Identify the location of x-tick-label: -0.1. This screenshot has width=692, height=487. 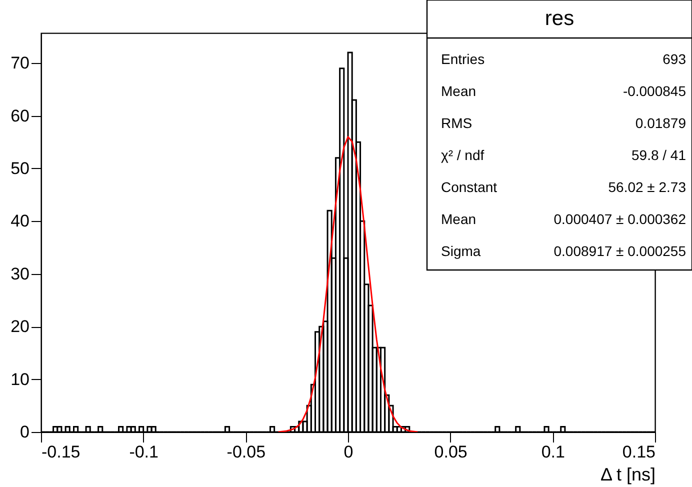
(143, 452).